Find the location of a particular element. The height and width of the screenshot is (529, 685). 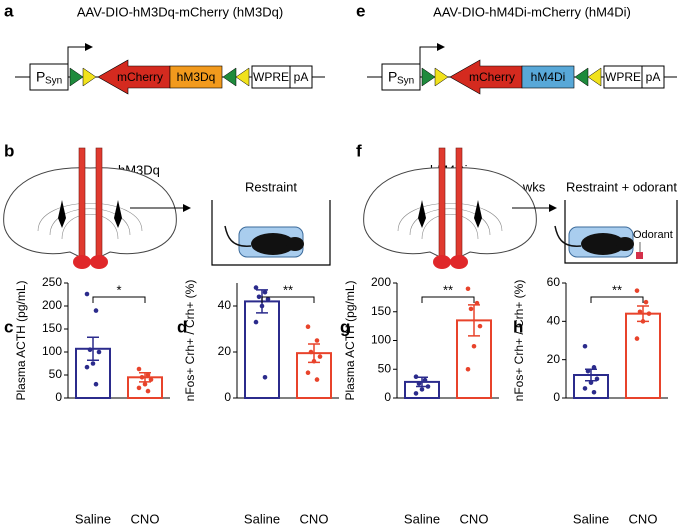

pa-box is located at coordinates (301, 77).